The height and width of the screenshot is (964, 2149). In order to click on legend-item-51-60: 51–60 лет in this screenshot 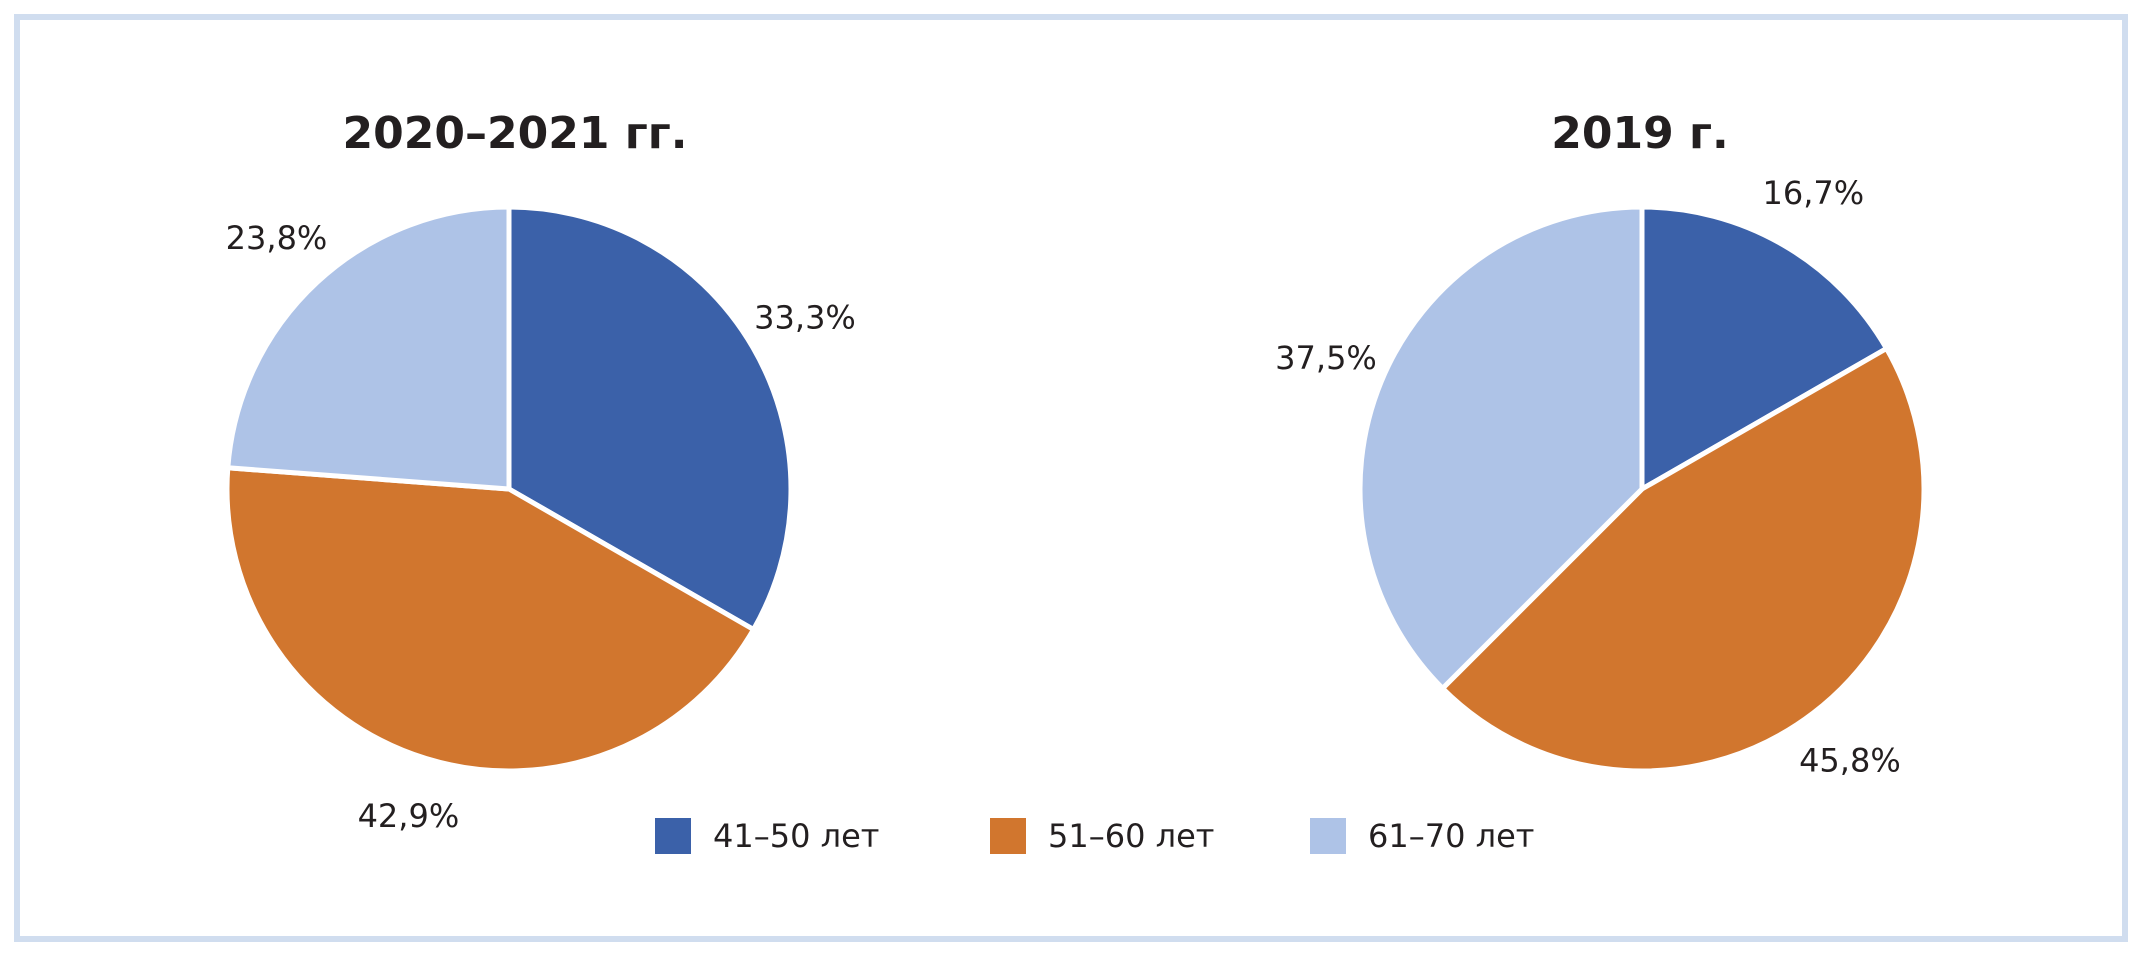, I will do `click(1102, 836)`.